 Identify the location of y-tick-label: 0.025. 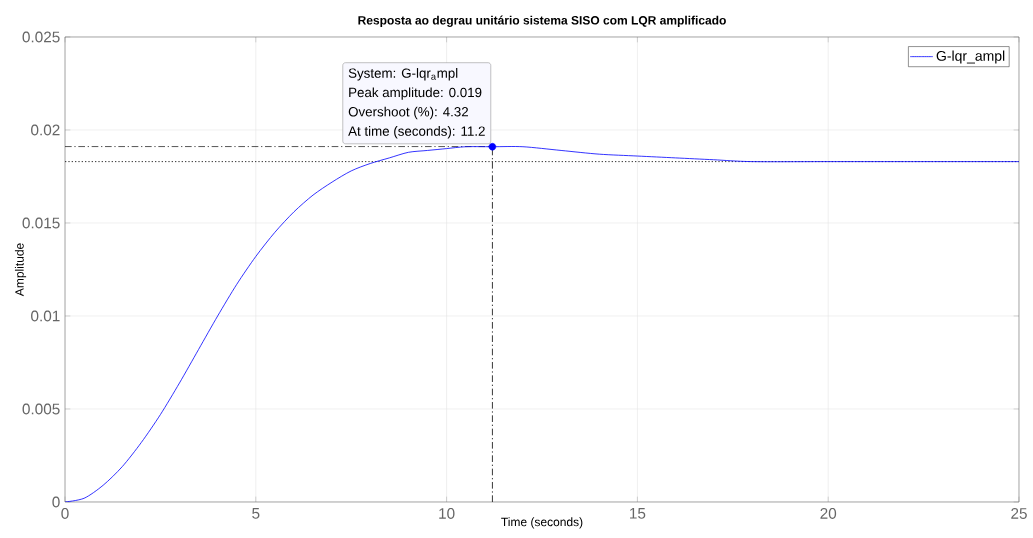
(41, 37).